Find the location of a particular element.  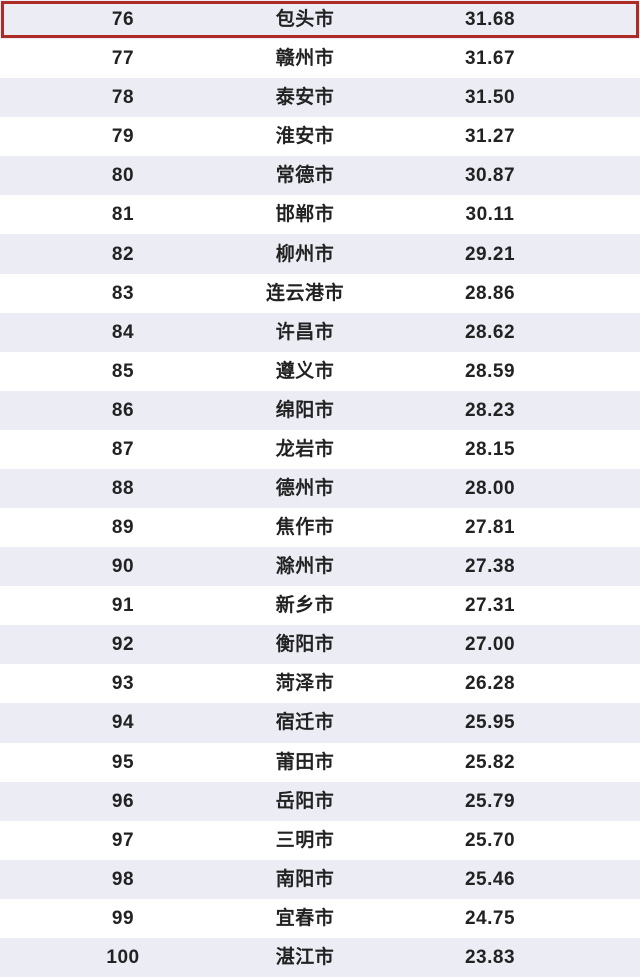

table-row: 83 连云港市 28.86 is located at coordinates (320, 293).